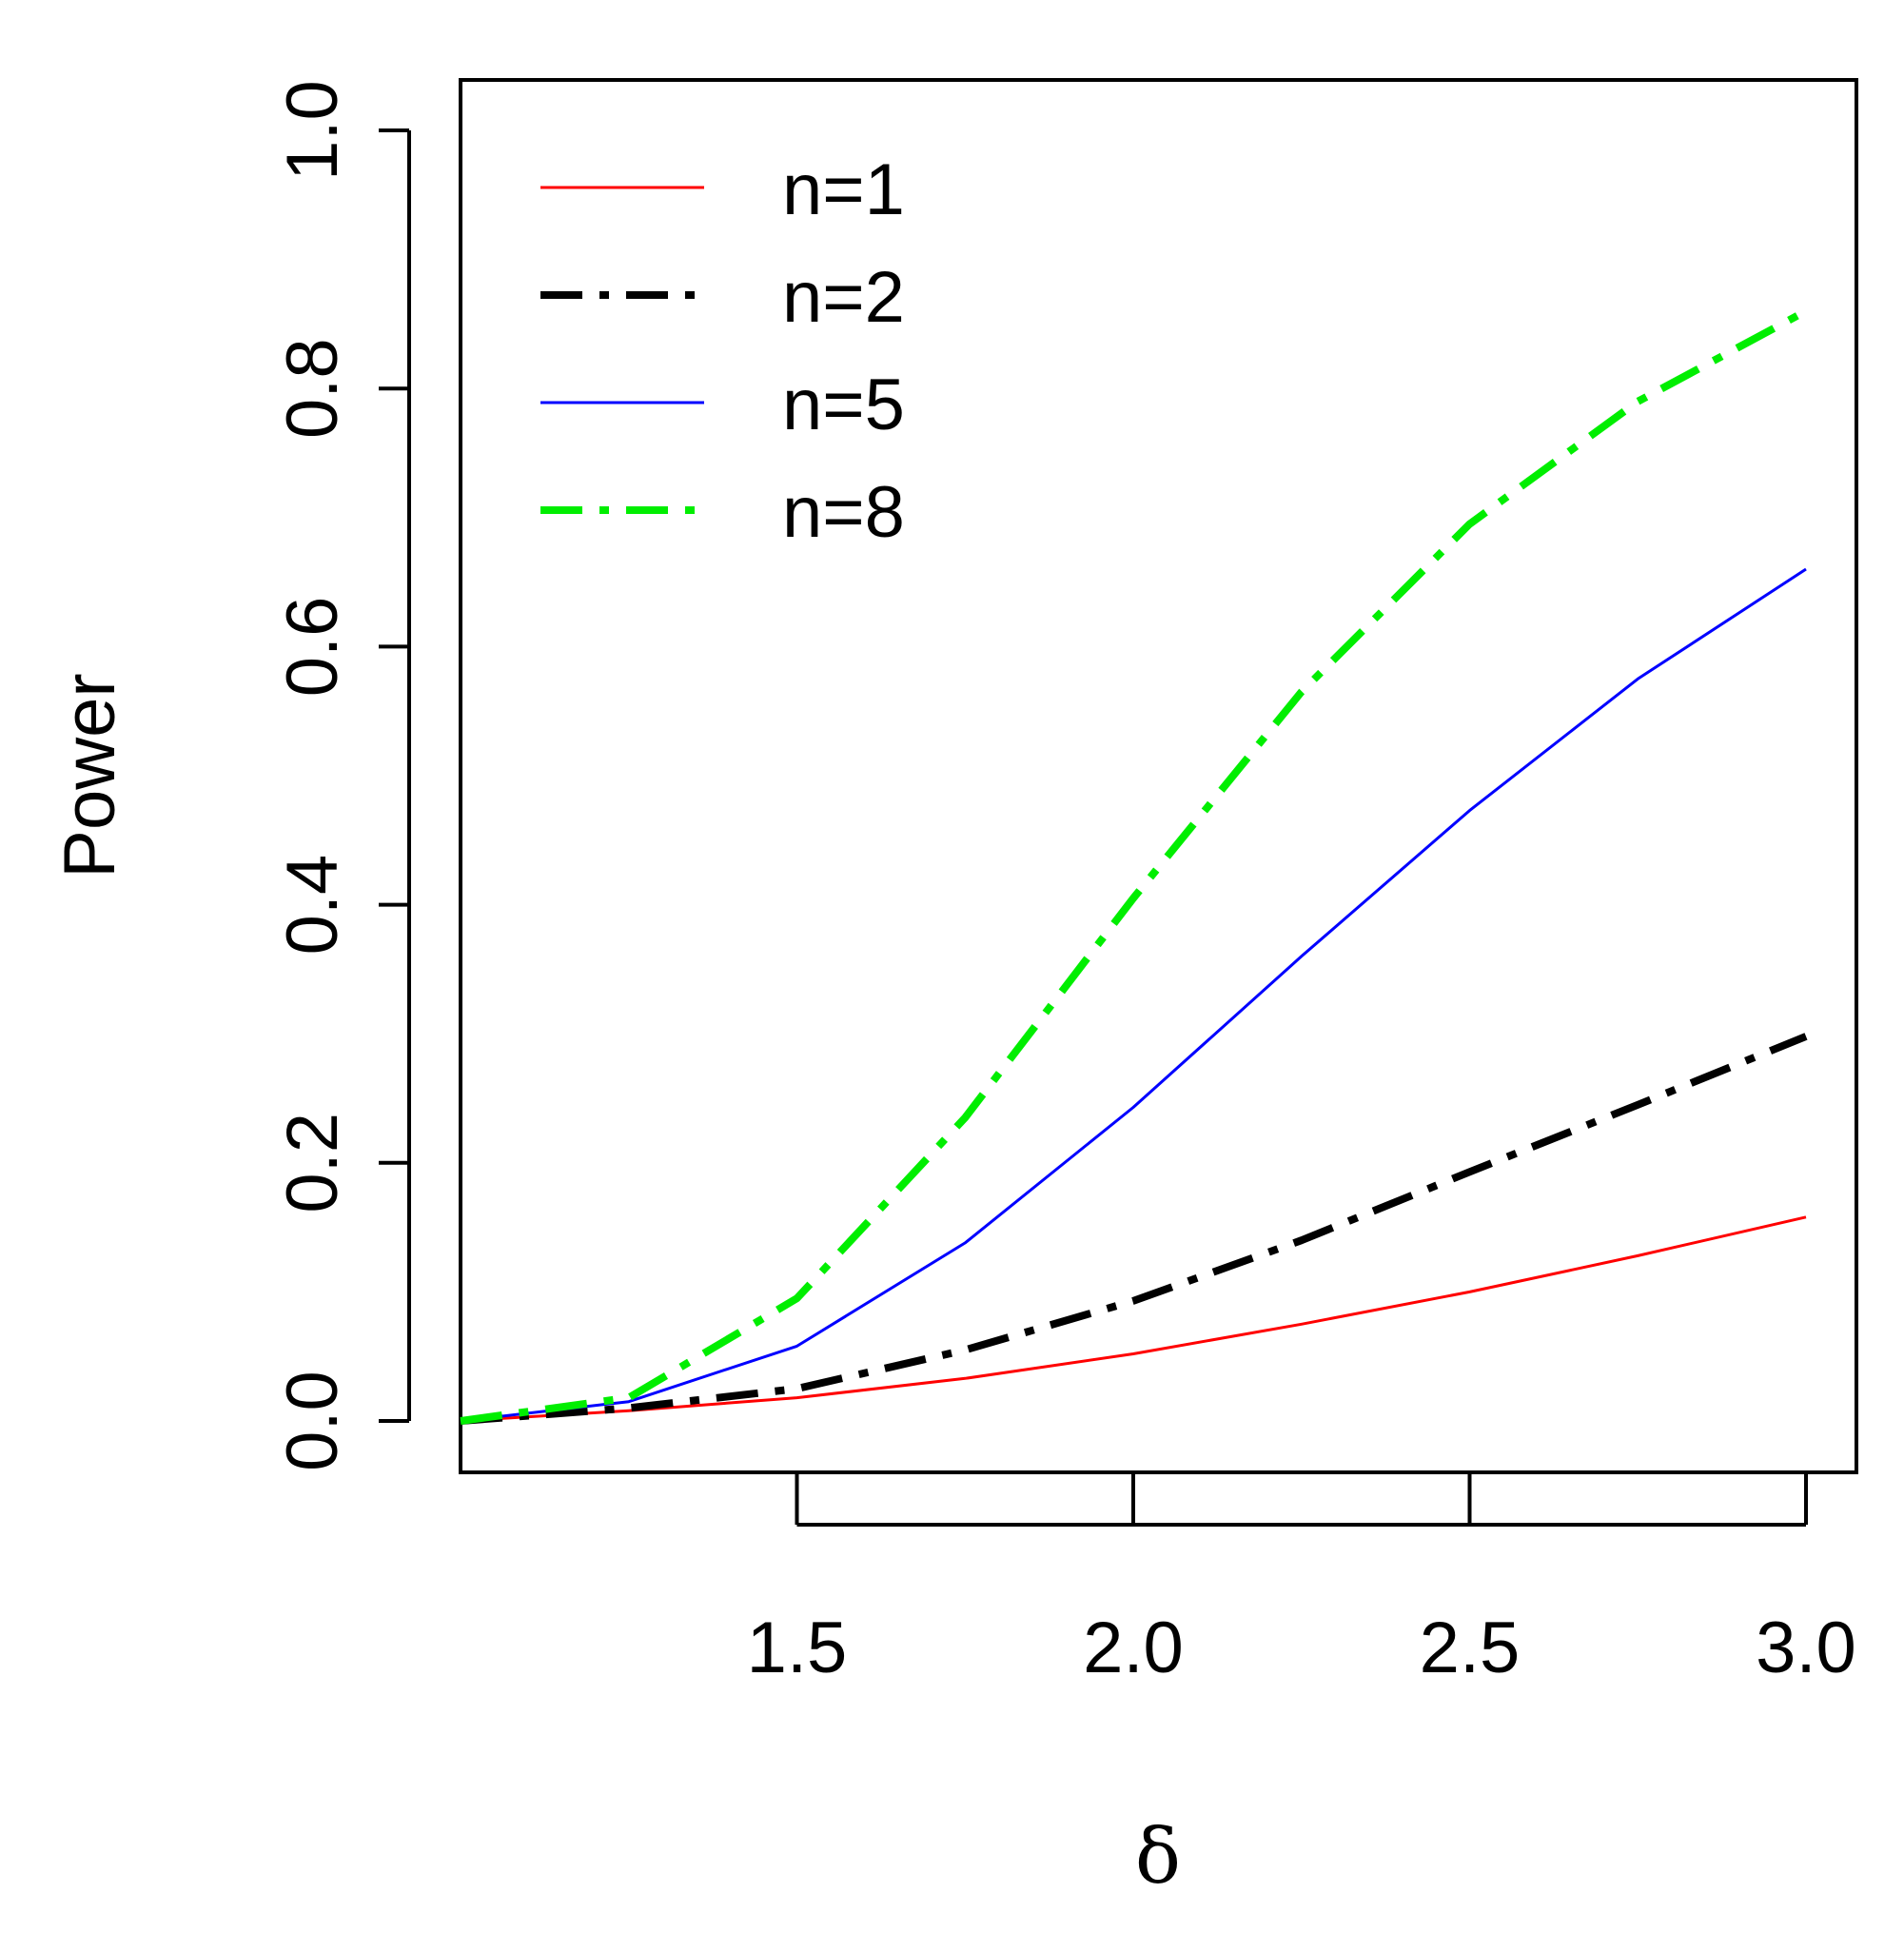 Image resolution: width=1904 pixels, height=1933 pixels. What do you see at coordinates (312, 906) in the screenshot?
I see `y-tick-label: 0.4` at bounding box center [312, 906].